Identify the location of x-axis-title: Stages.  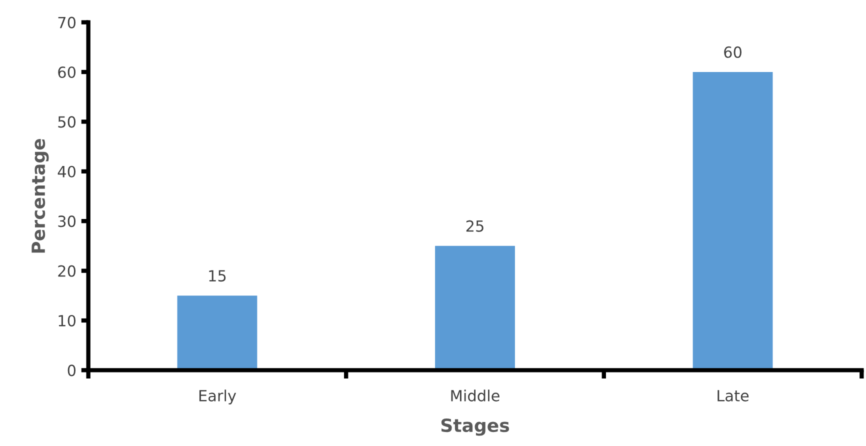
(475, 427).